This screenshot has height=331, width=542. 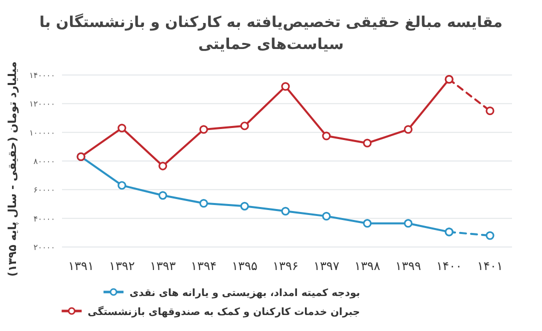 What do you see at coordinates (490, 266) in the screenshot?
I see `x-tick-label: ۱۴۰۱` at bounding box center [490, 266].